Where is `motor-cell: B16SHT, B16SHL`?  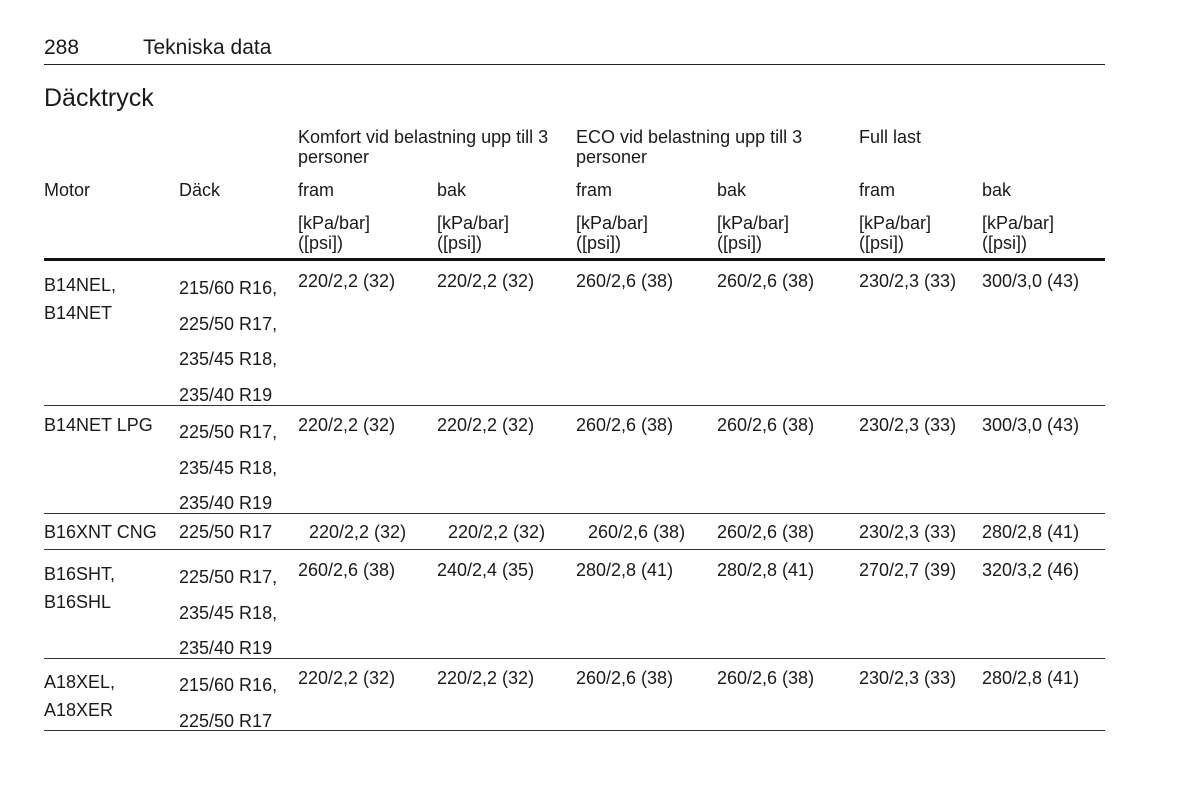 motor-cell: B16SHT, B16SHL is located at coordinates (80, 588).